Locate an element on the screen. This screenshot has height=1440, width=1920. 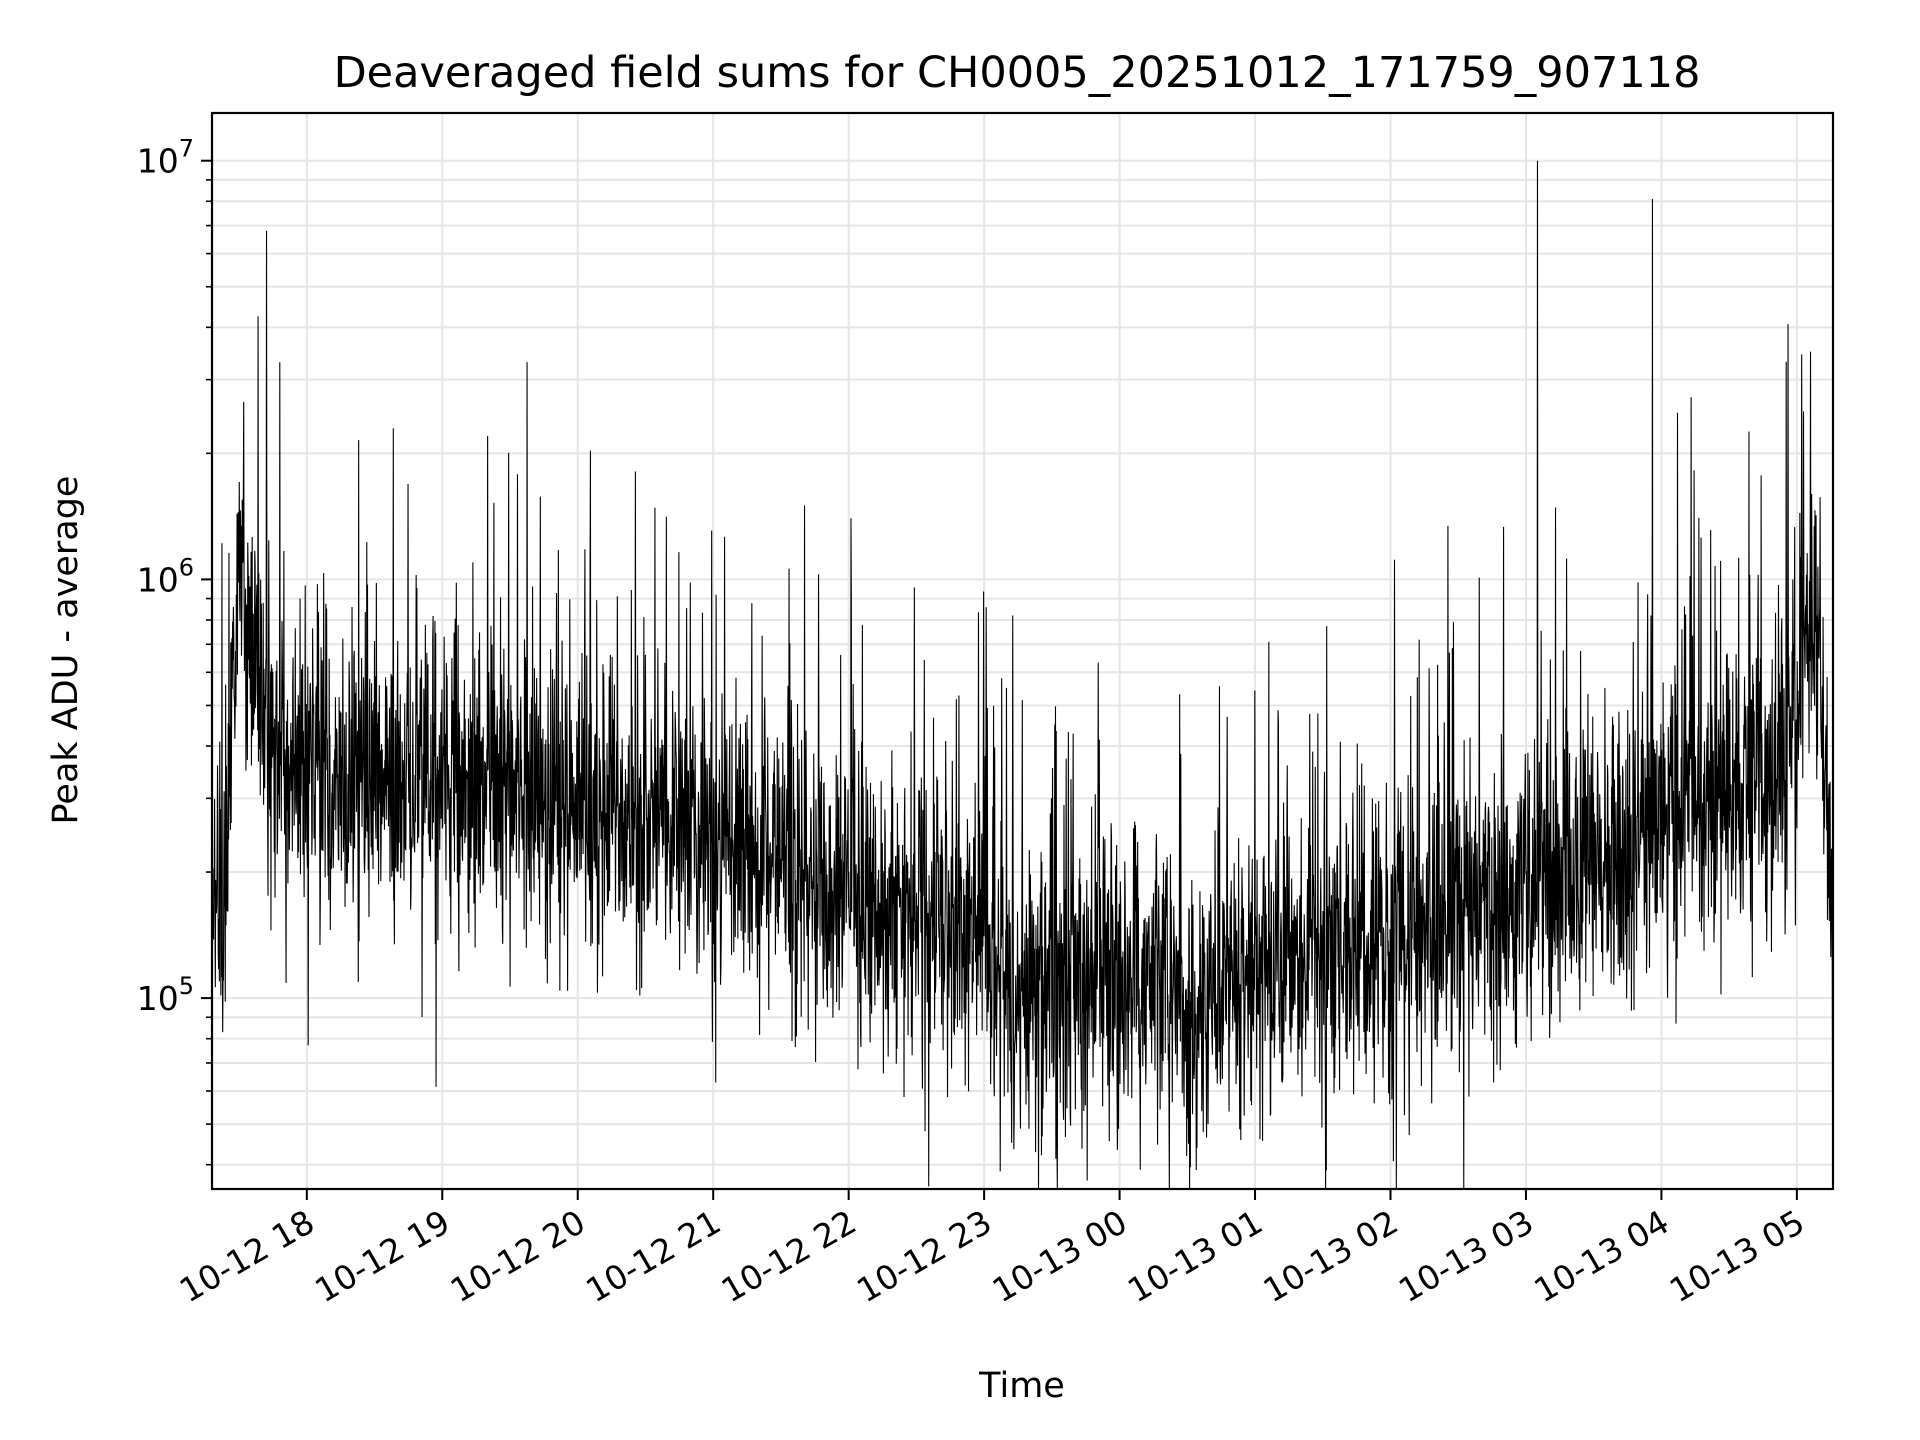
y-tick-label: 10⁶ is located at coordinates (165, 576).